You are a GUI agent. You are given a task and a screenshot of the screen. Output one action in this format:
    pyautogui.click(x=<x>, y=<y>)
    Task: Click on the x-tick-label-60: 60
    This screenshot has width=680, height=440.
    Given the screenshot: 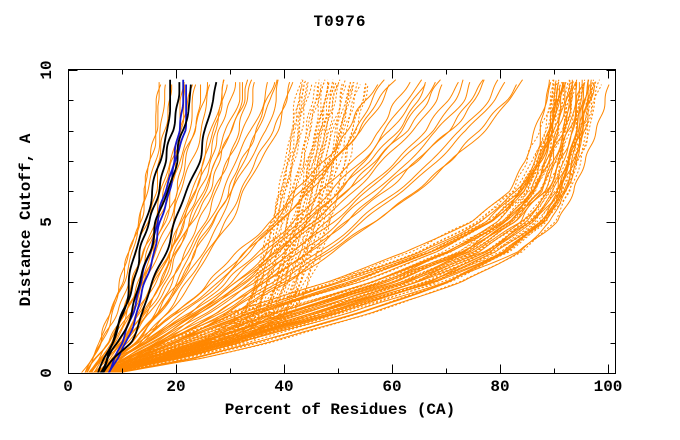 What is the action you would take?
    pyautogui.click(x=392, y=387)
    